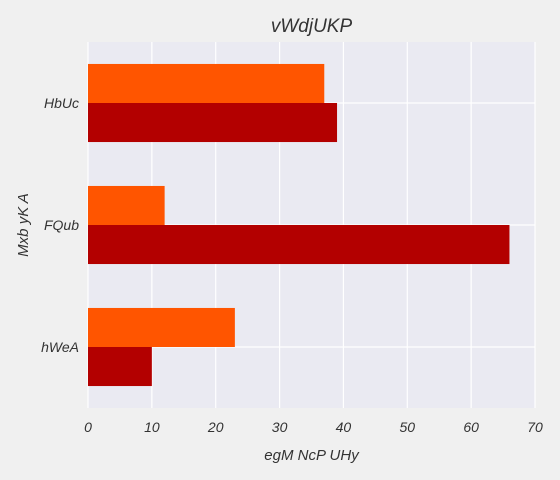  I want to click on y-axis-label: Mxb yK A, so click(23, 225).